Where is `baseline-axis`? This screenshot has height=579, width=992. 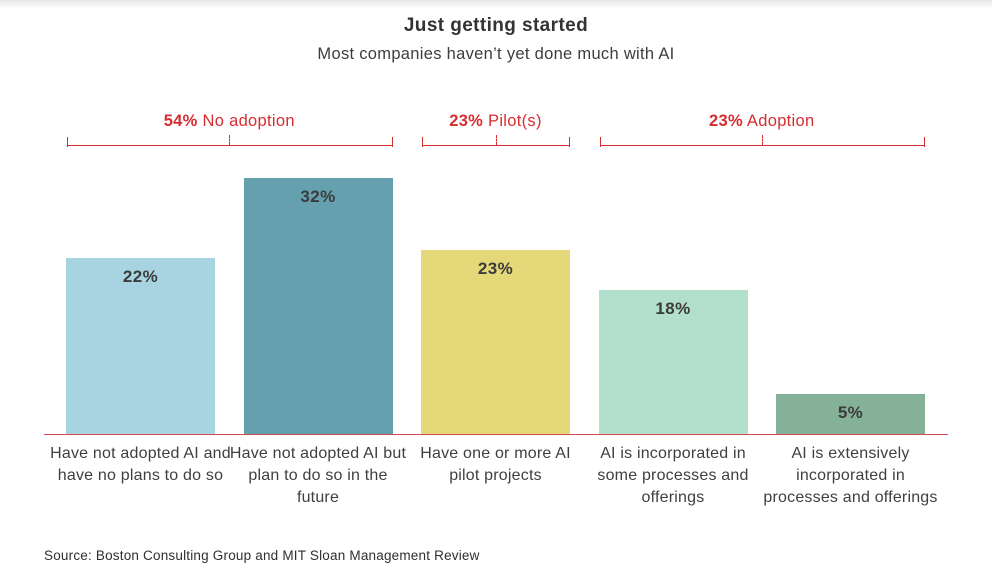
baseline-axis is located at coordinates (496, 434).